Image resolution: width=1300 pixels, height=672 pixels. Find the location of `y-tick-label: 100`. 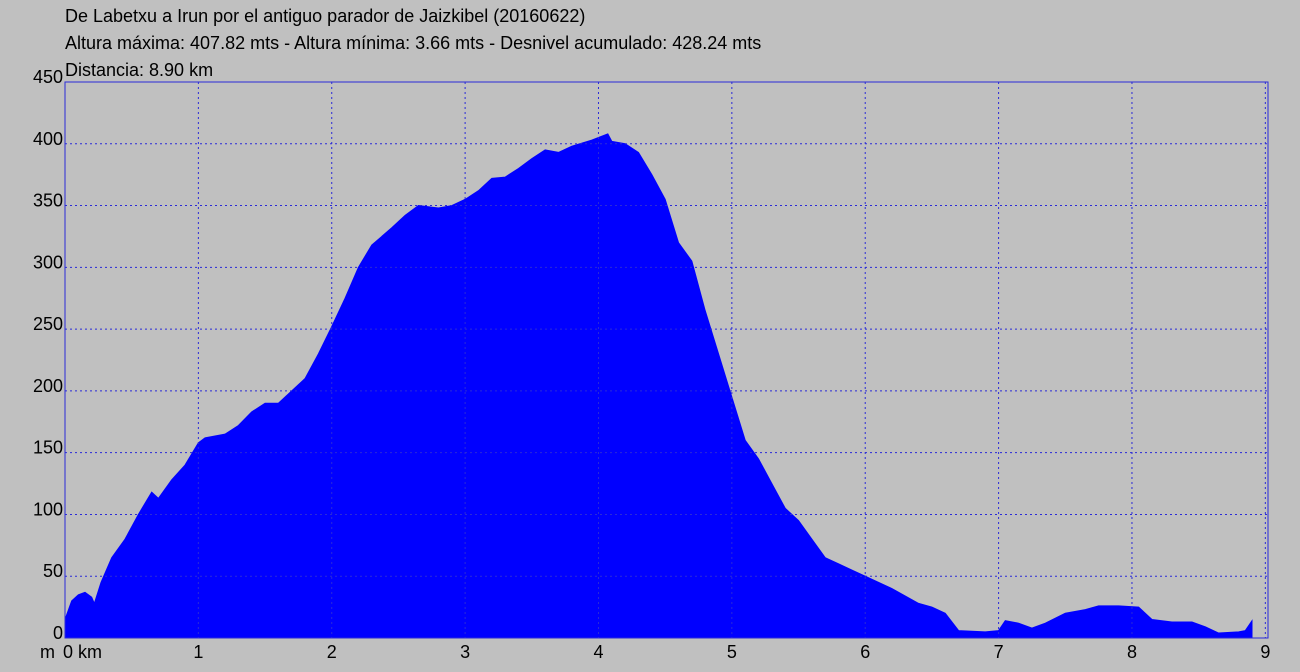

y-tick-label: 100 is located at coordinates (48, 509).